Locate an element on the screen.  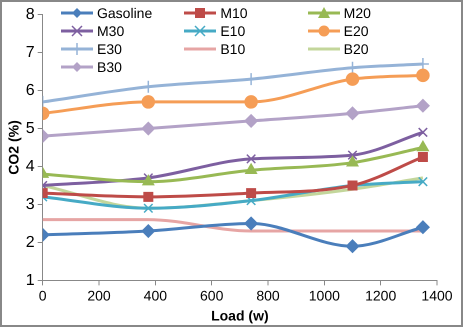
x-tick-label: 200 is located at coordinates (99, 296).